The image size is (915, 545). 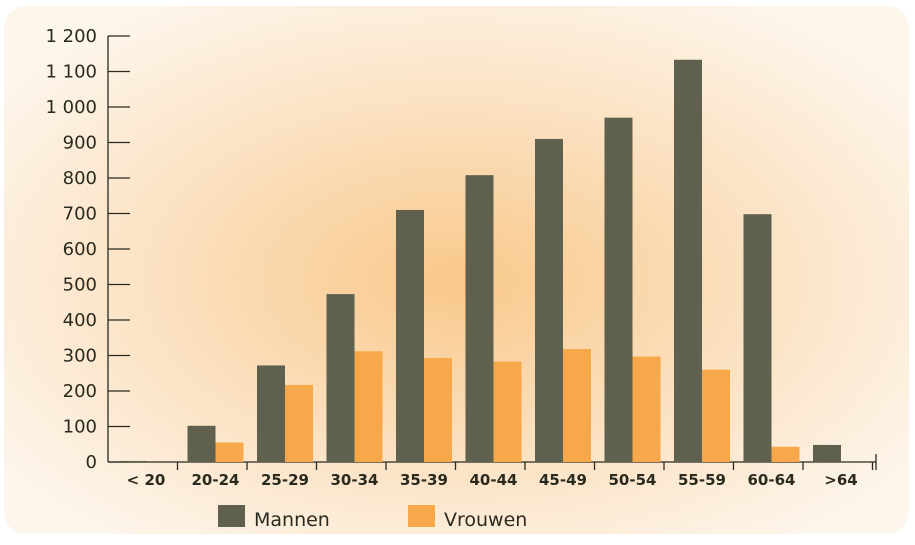 I want to click on x-tick-label: 25-29, so click(x=285, y=480).